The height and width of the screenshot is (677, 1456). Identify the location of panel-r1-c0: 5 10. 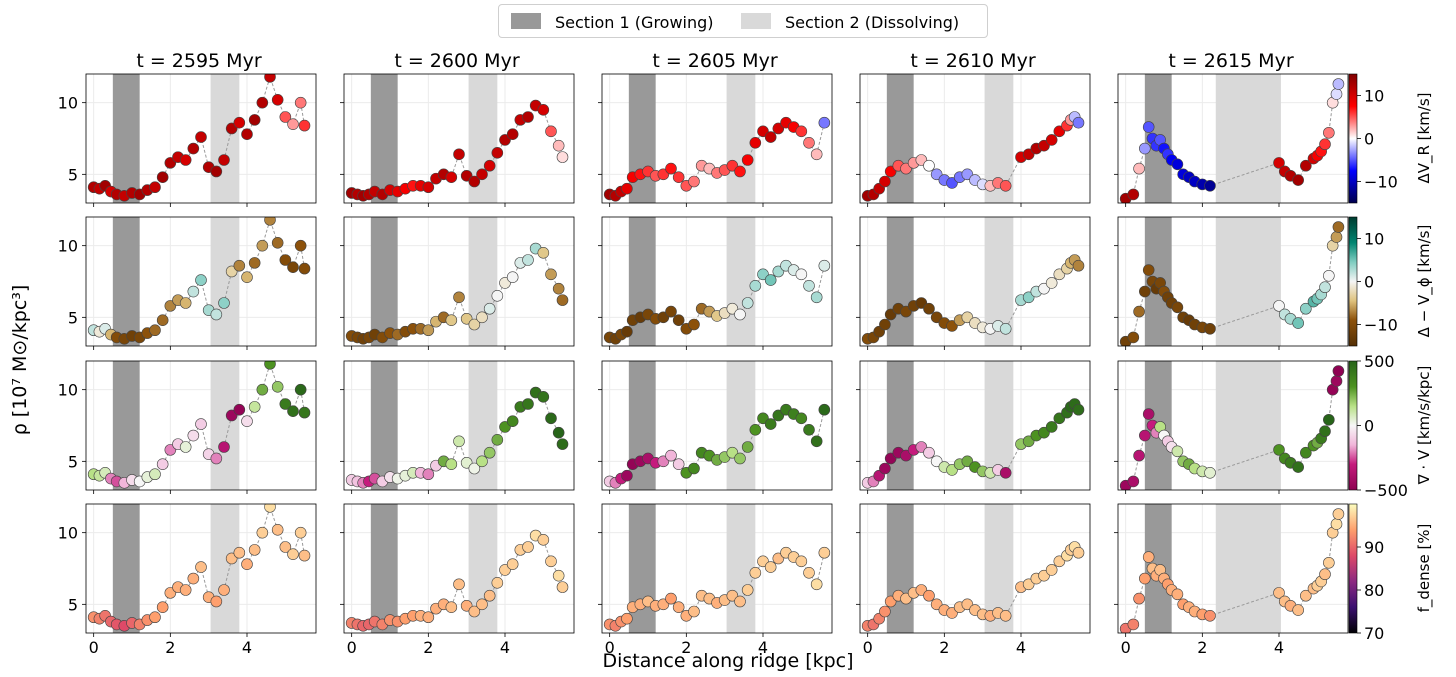
(187, 283).